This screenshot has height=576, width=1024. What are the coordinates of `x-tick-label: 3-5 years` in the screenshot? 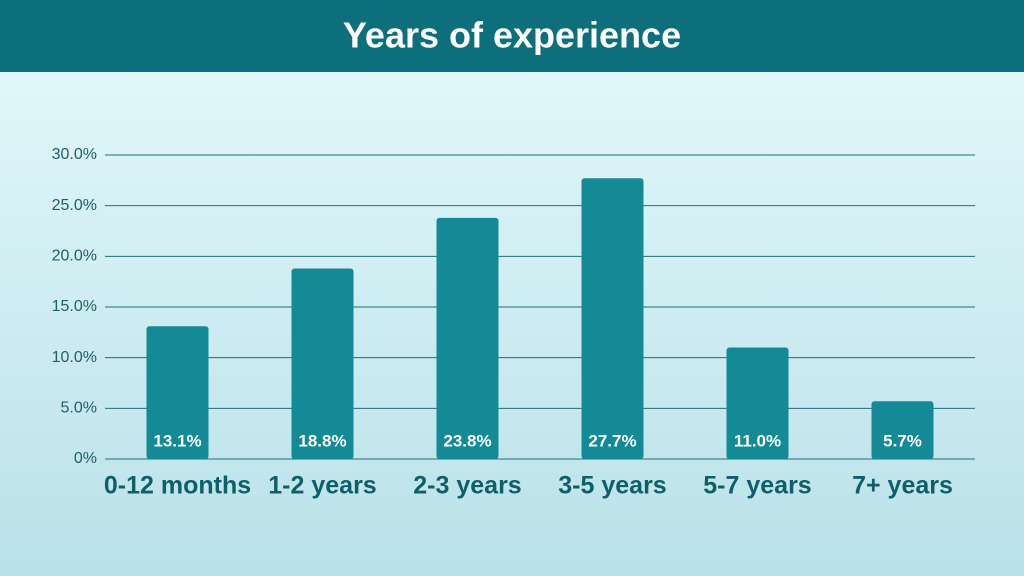 It's located at (612, 486).